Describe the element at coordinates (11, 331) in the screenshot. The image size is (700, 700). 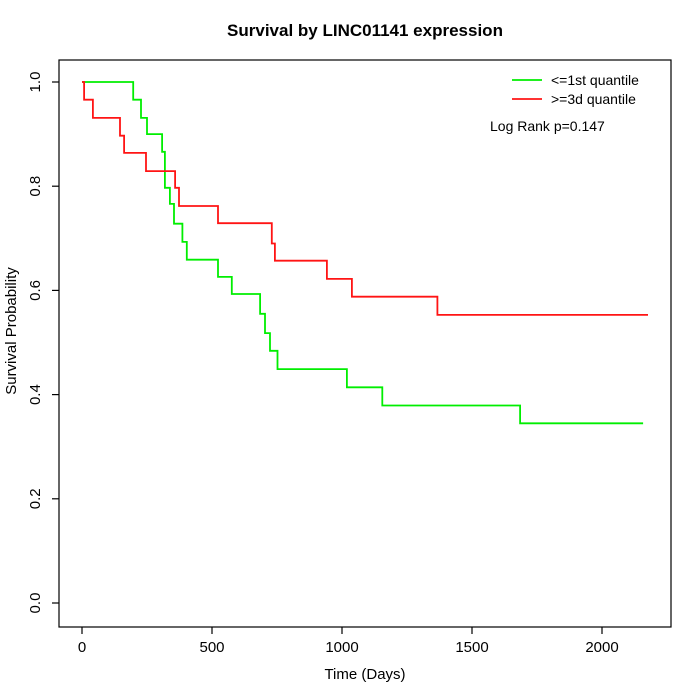
I see `y-axis-title: Survival Probability` at that location.